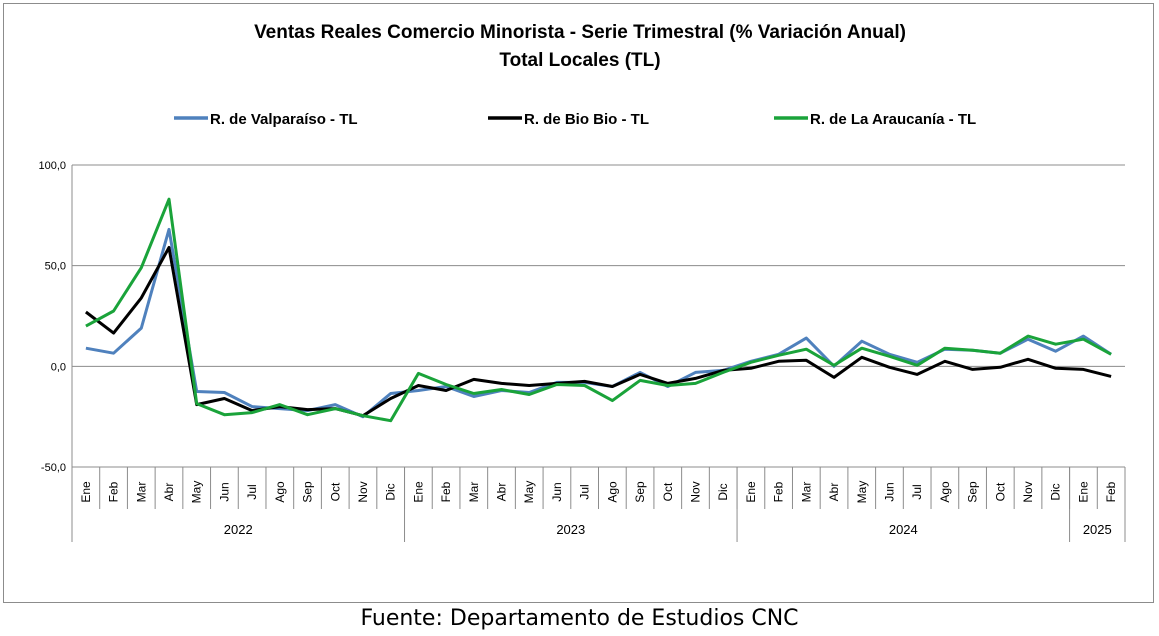 Image resolution: width=1159 pixels, height=636 pixels. What do you see at coordinates (55, 267) in the screenshot?
I see `y-tick-label: 50,0` at bounding box center [55, 267].